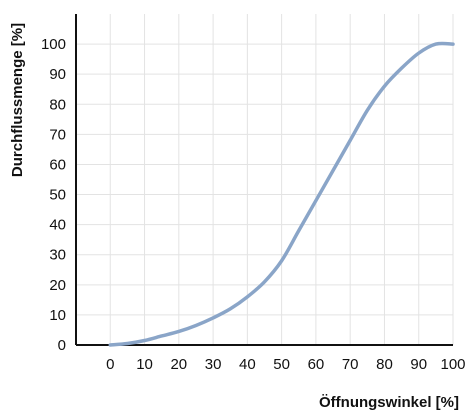  Describe the element at coordinates (57, 225) in the screenshot. I see `y-tick-label: 40` at that location.